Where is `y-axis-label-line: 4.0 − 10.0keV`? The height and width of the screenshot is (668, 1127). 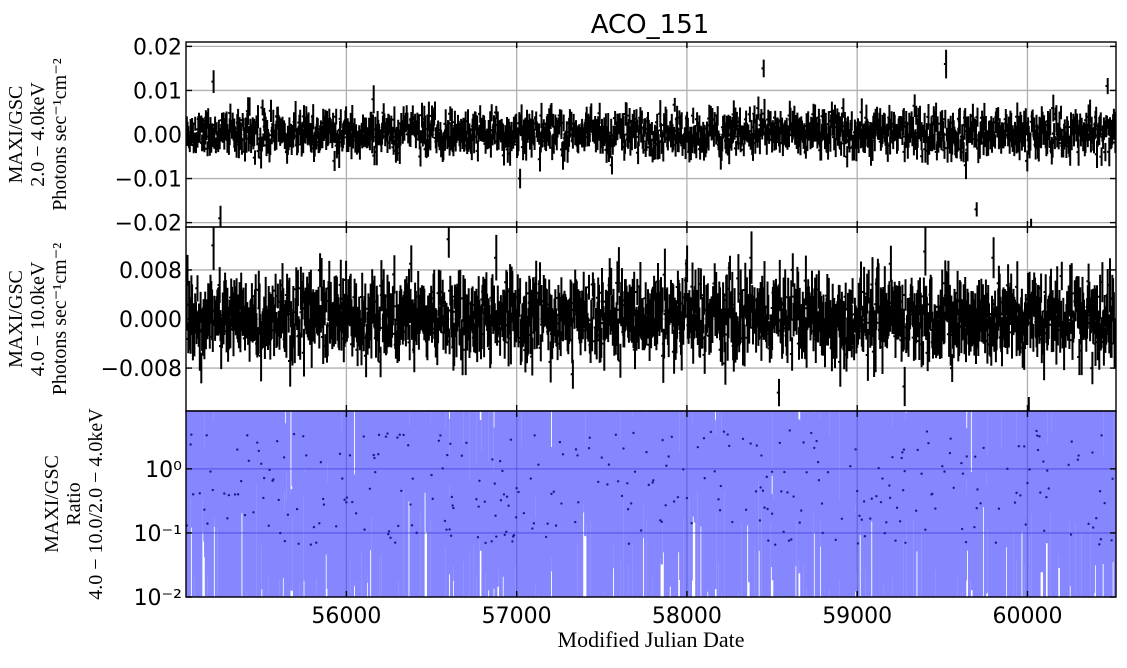 y-axis-label-line: 4.0 − 10.0keV is located at coordinates (38, 318).